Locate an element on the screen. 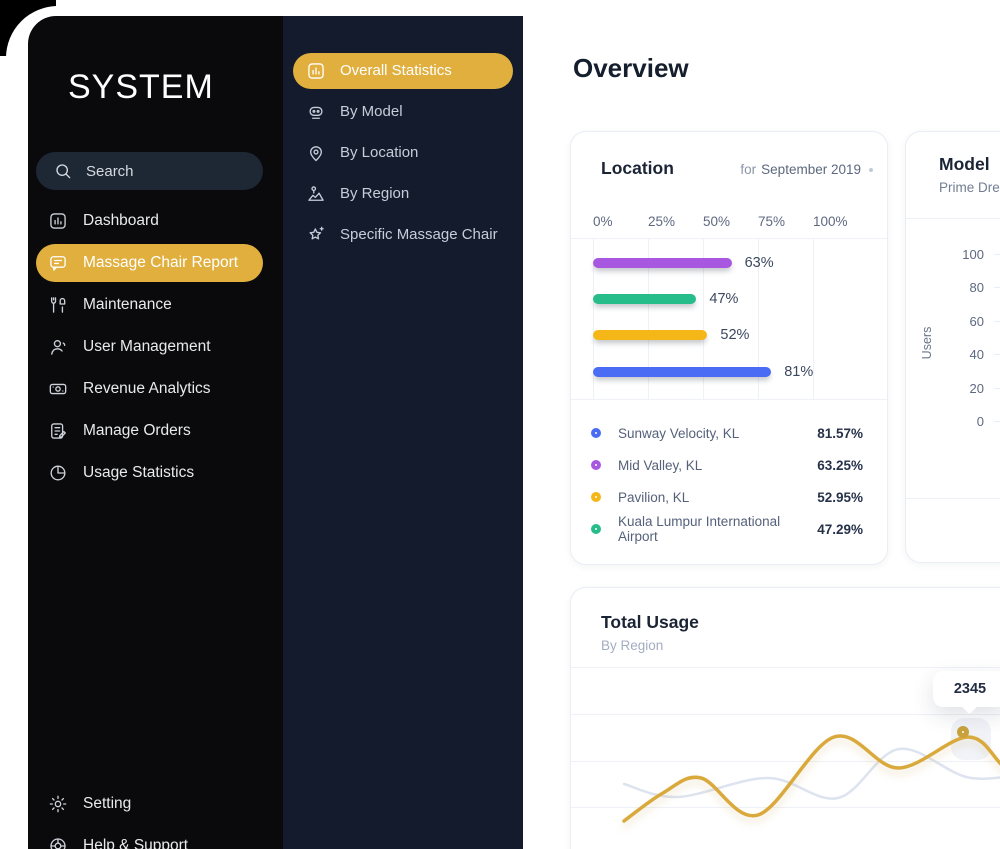  bar-value-label: 81% is located at coordinates (799, 372).